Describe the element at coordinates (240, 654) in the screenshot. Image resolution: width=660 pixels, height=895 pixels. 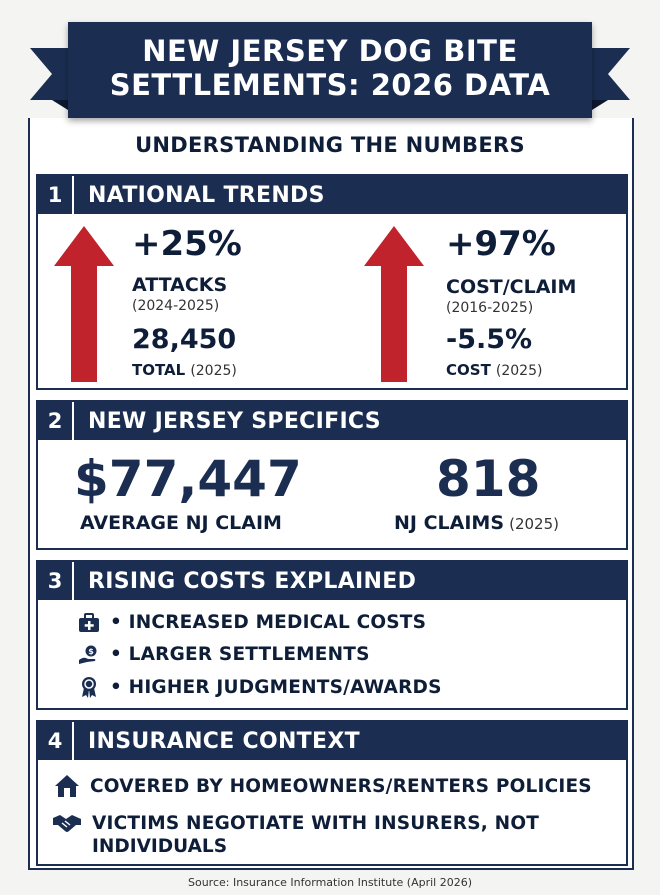
I see `list-item-text: • LARGER SETTLEMENTS` at that location.